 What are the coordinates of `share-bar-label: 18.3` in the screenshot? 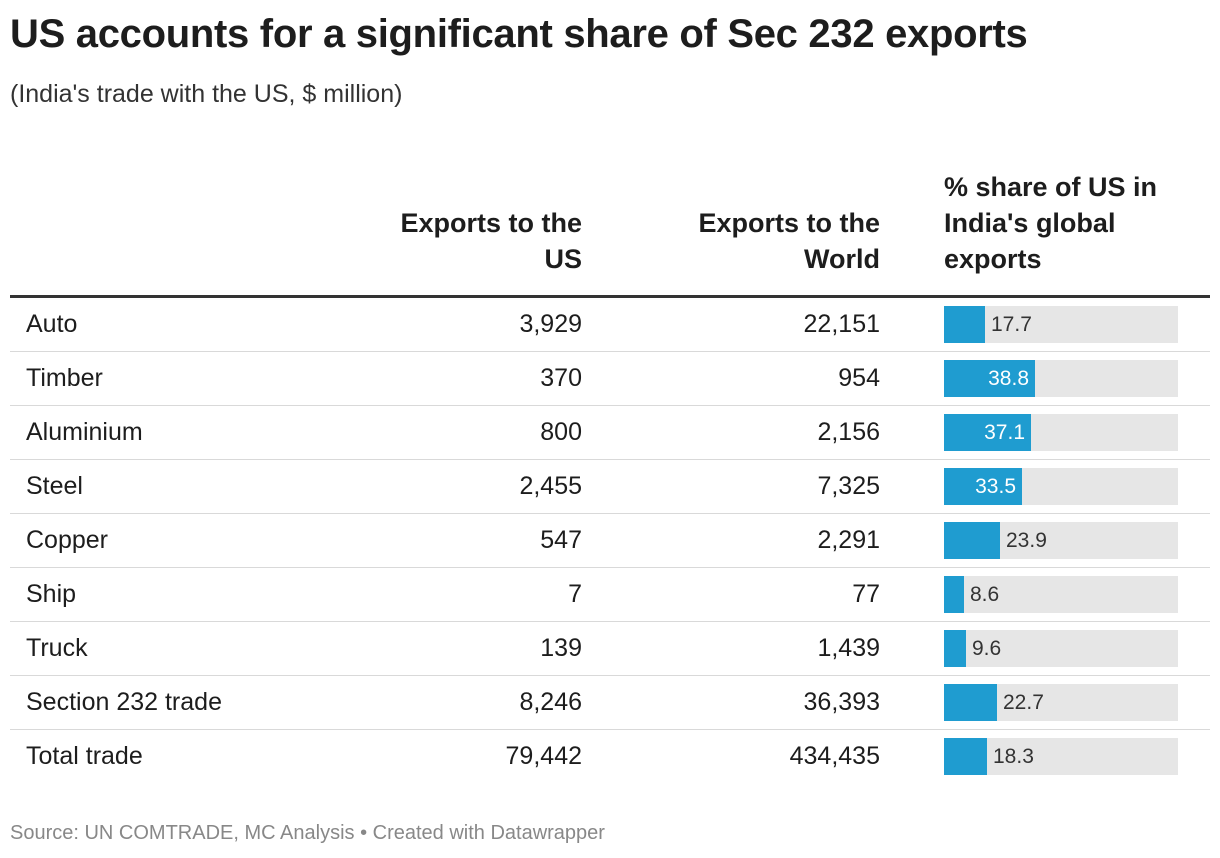 It's located at (1013, 756).